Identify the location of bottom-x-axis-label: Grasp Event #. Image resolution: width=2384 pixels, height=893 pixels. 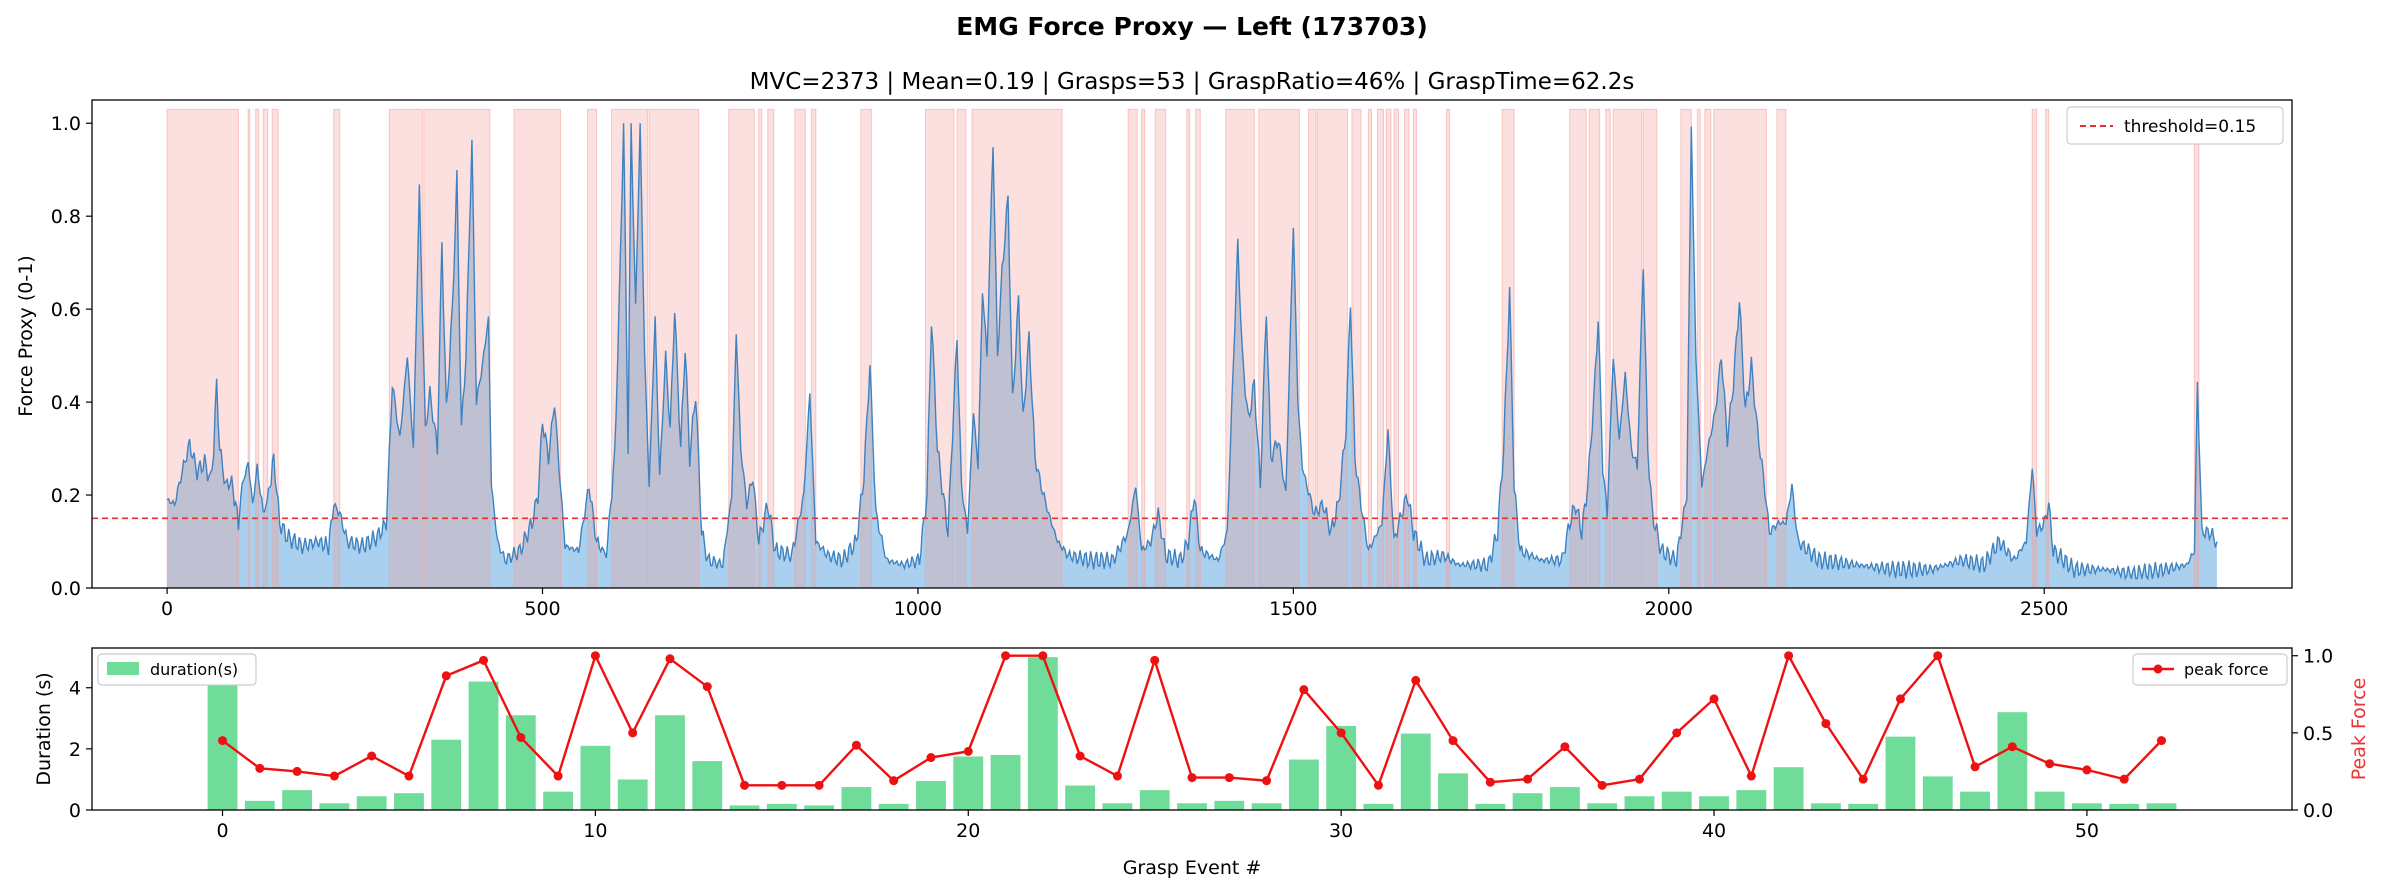
(1192, 868).